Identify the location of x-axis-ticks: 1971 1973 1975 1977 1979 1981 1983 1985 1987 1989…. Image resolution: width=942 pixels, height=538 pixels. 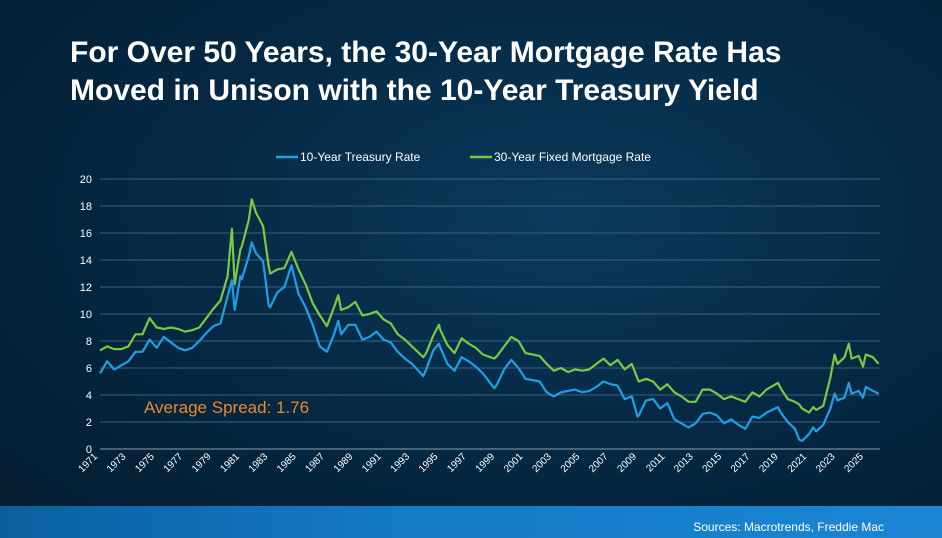
(472, 463).